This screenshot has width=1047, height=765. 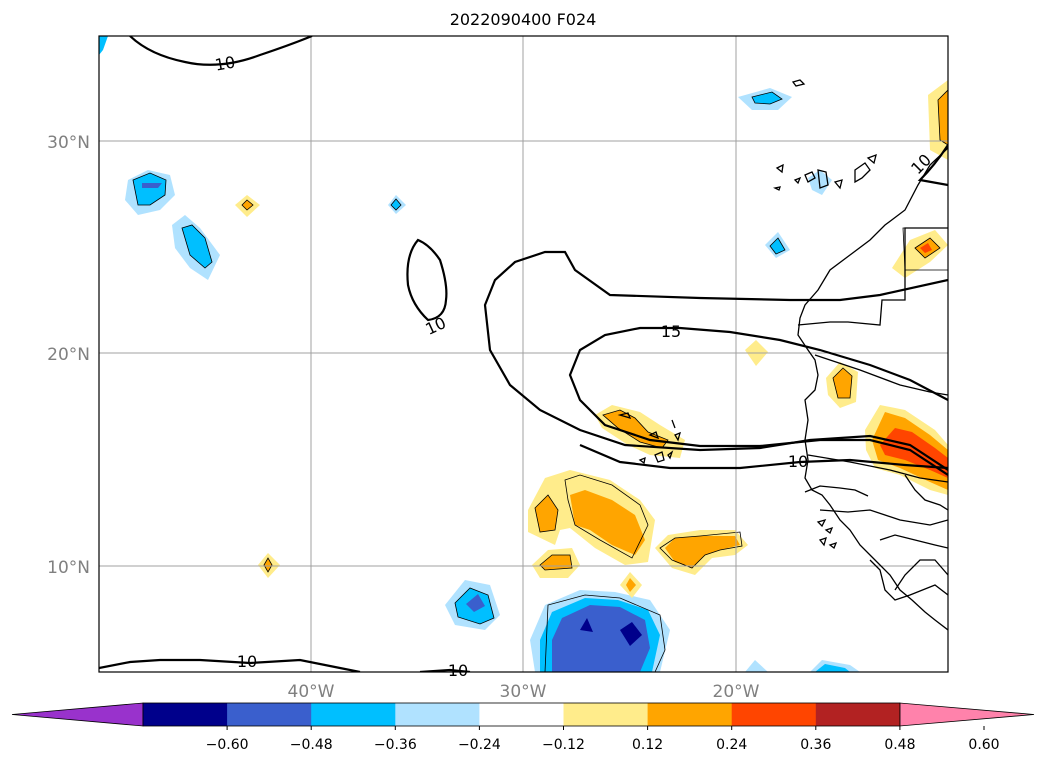 I want to click on longitude-labels: 40°W 30°W 20°W, so click(x=524, y=692).